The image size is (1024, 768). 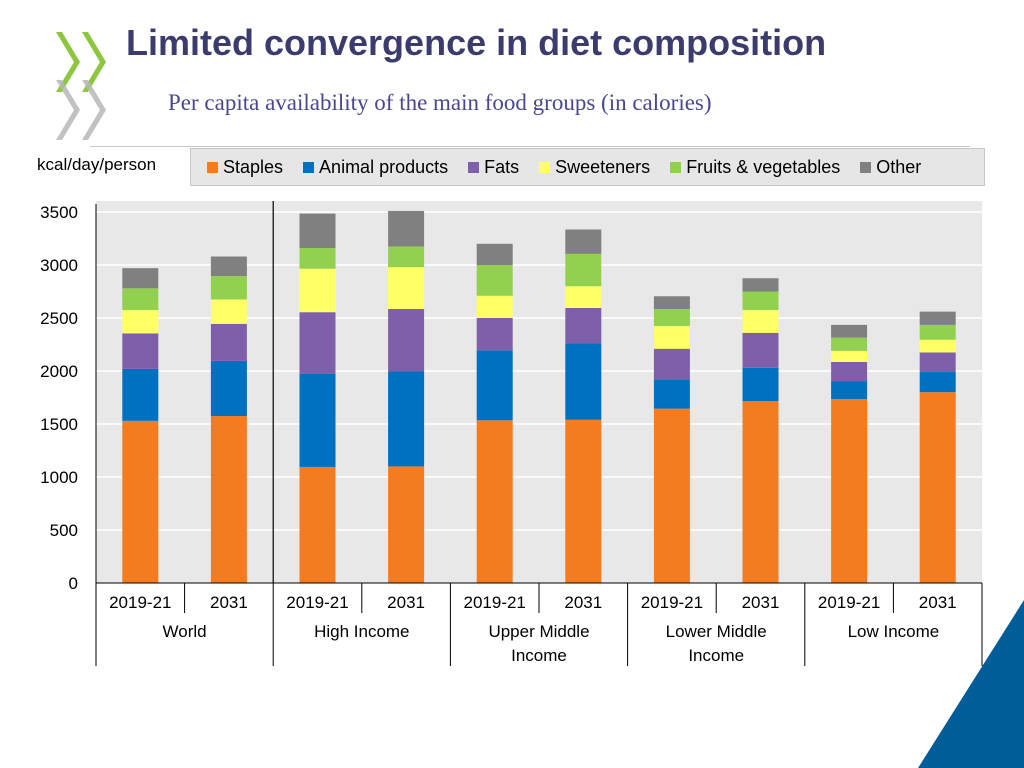 I want to click on y-tick-label: 3000, so click(x=59, y=265).